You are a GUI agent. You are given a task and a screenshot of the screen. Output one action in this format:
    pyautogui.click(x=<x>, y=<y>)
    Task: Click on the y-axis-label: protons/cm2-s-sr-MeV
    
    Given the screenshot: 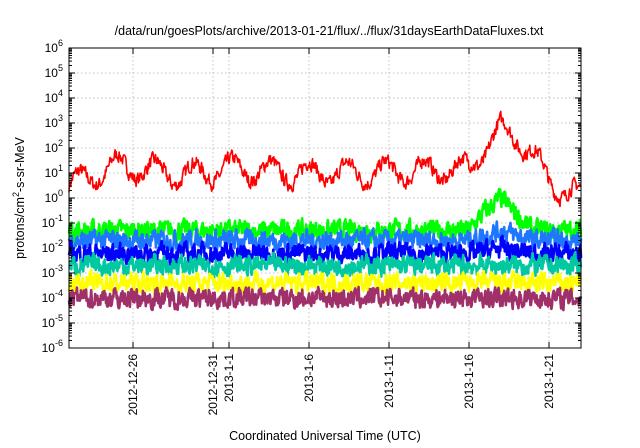 What is the action you would take?
    pyautogui.click(x=19, y=197)
    